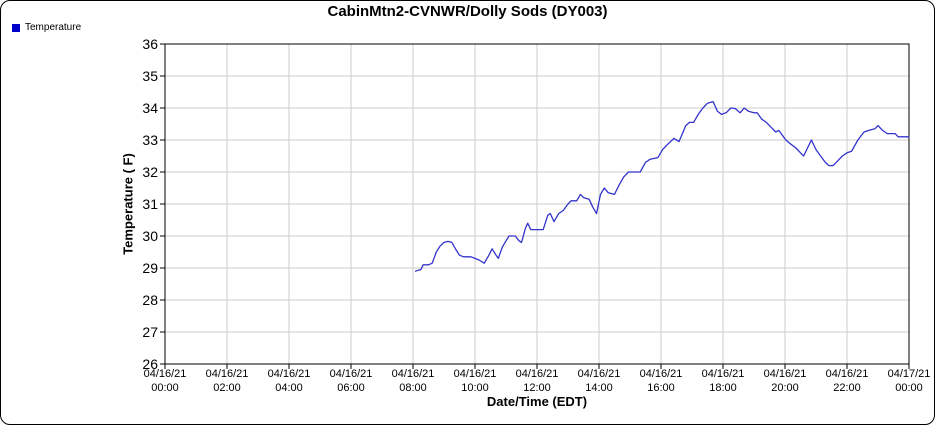  Describe the element at coordinates (150, 76) in the screenshot. I see `y-tick-label: 35` at that location.